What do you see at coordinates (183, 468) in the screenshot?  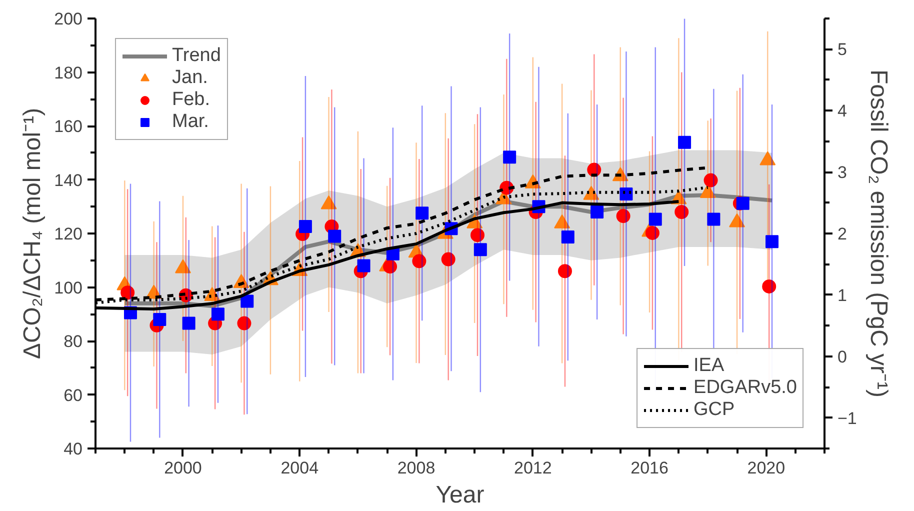 I see `x-tick-label: 2000` at bounding box center [183, 468].